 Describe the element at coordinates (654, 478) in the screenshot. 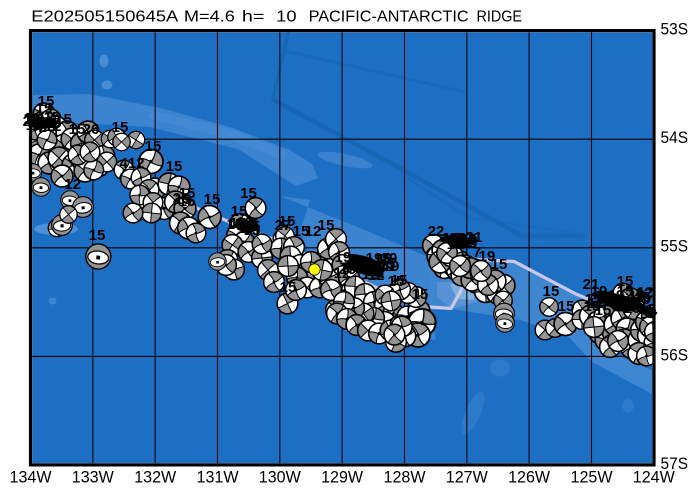

I see `svg-text: 124W` at that location.